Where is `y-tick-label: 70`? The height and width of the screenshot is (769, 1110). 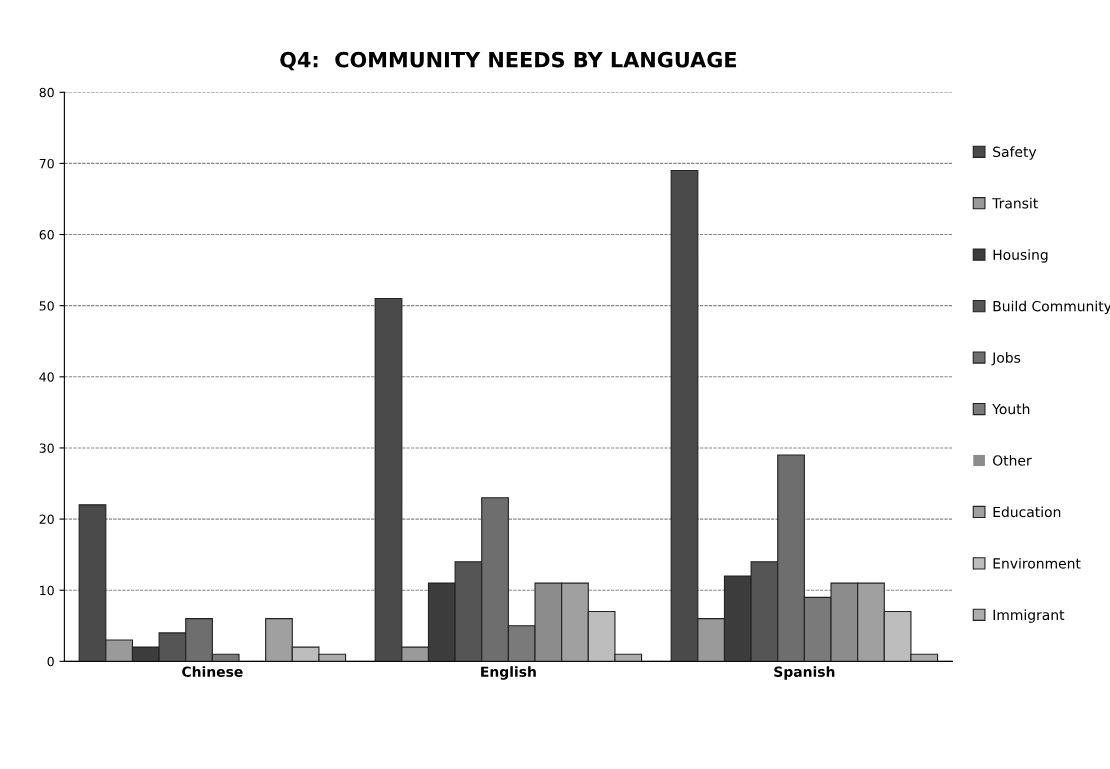
y-tick-label: 70 is located at coordinates (46, 163).